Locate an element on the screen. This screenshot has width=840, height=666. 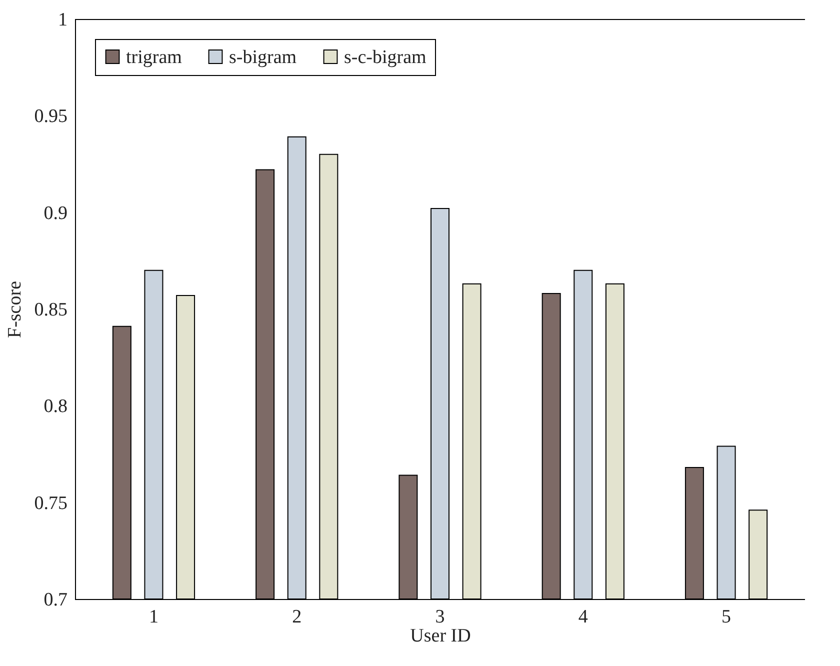
legend-label: s-bigram is located at coordinates (263, 57).